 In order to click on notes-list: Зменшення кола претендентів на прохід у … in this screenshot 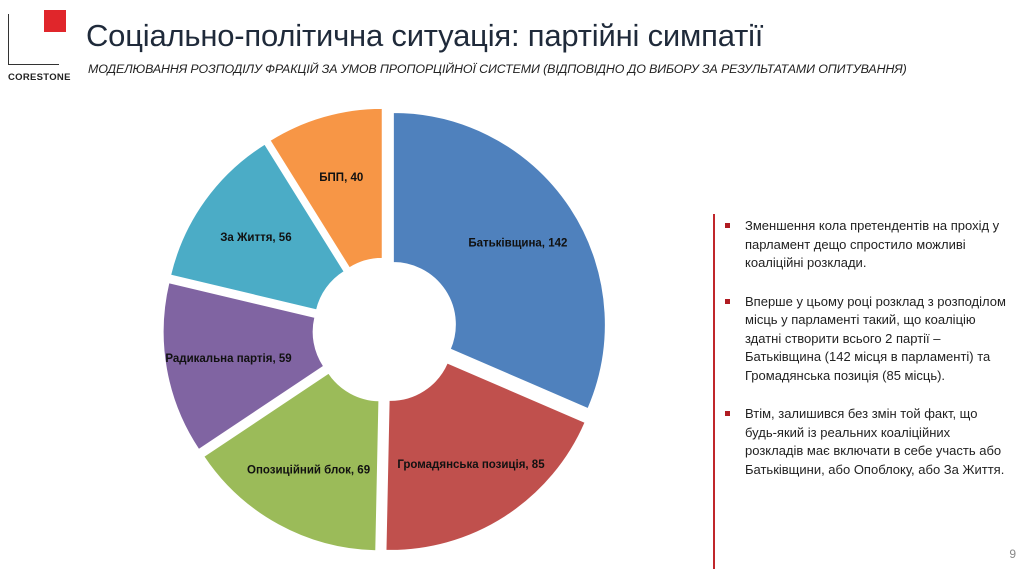, I will do `click(866, 358)`.